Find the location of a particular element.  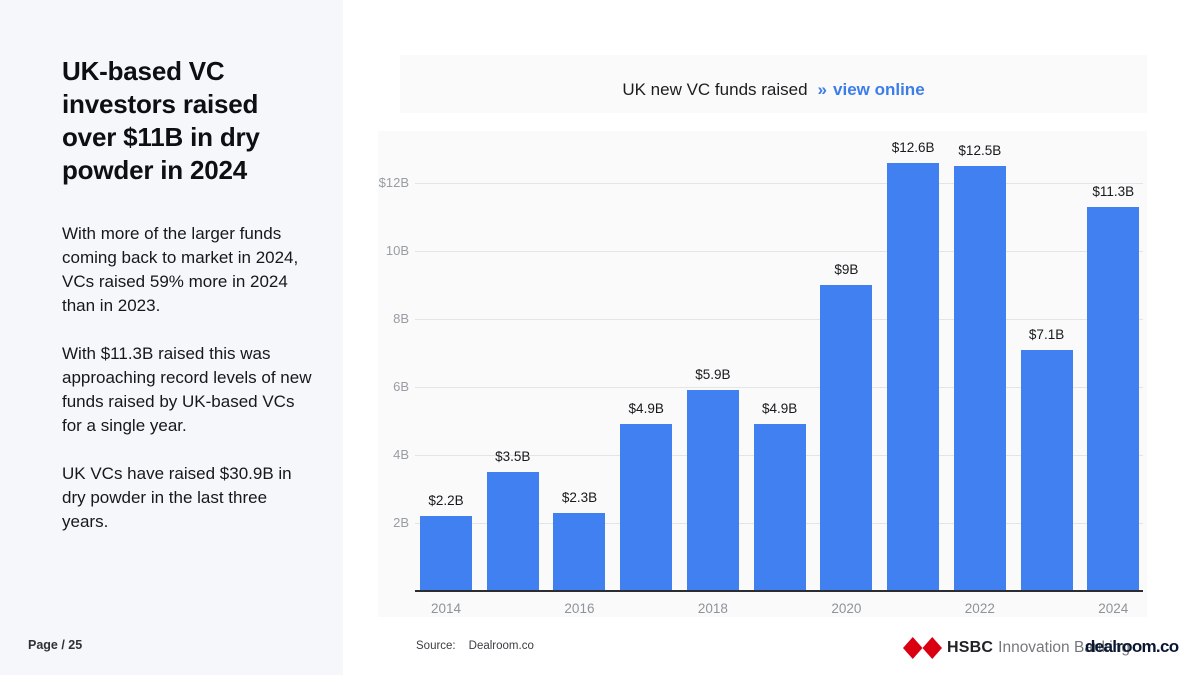

y-tick-label: 8B is located at coordinates (401, 318).